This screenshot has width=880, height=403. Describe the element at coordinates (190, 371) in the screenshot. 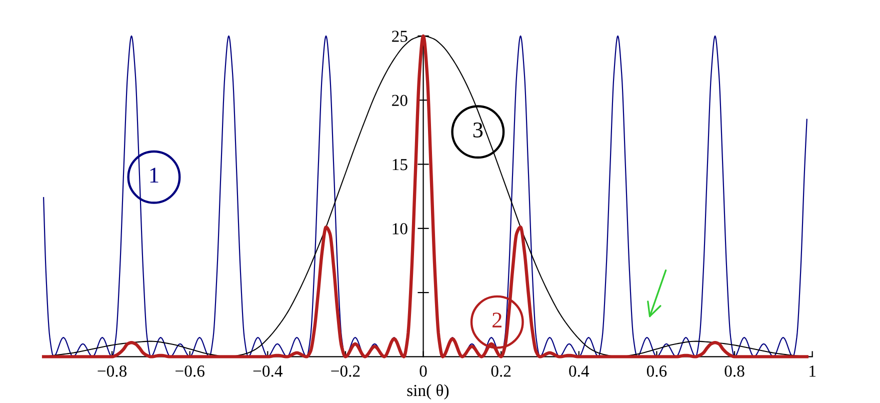

I see `x-tick-label: −0.6` at that location.